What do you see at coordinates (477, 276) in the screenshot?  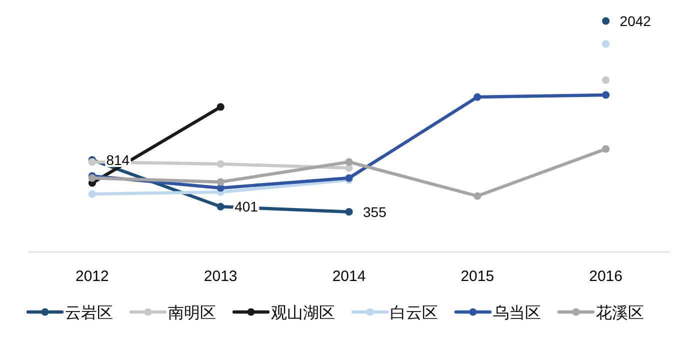 I see `x-tick-label: 2015` at bounding box center [477, 276].